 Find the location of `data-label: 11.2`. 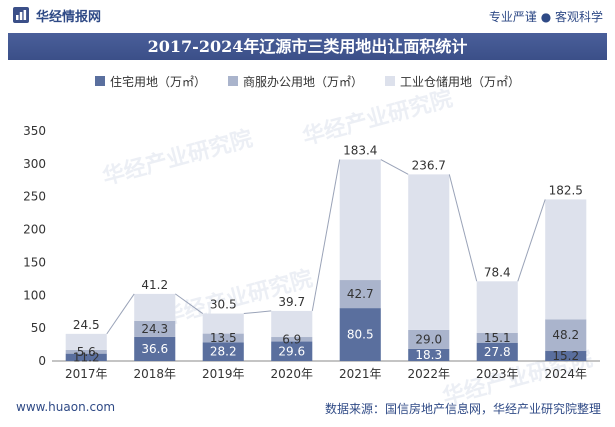

data-label: 11.2 is located at coordinates (86, 357).